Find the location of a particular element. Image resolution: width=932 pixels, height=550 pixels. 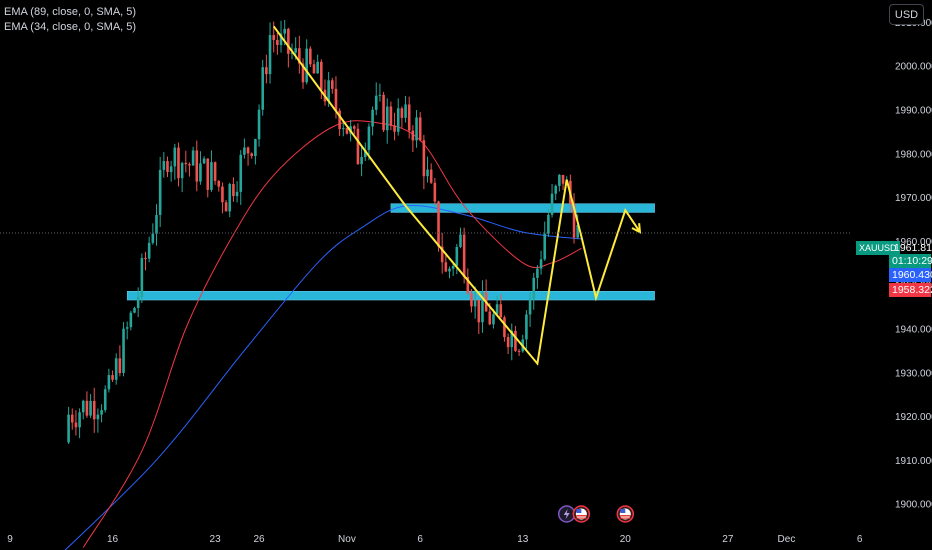

countdown-tag: 01:10:29 is located at coordinates (910, 261).